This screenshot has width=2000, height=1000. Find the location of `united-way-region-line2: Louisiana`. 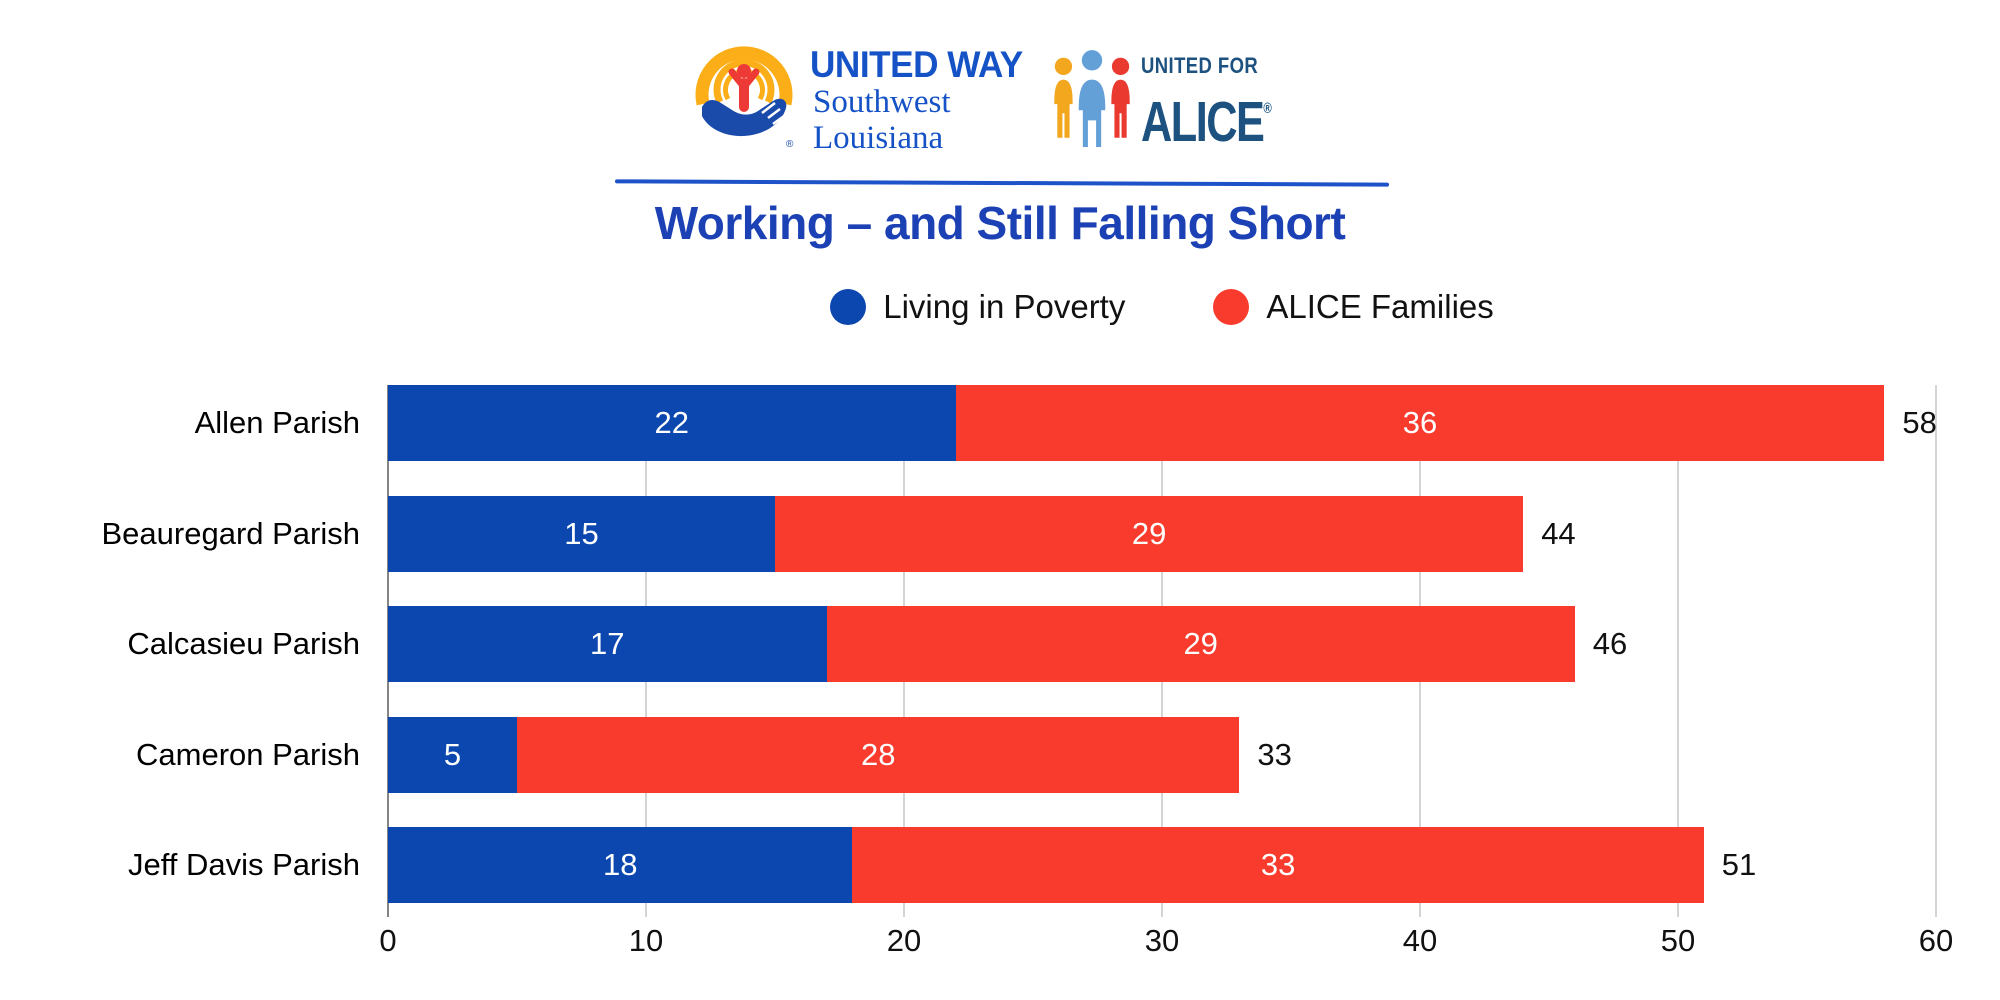

united-way-region-line2: Louisiana is located at coordinates (878, 138).